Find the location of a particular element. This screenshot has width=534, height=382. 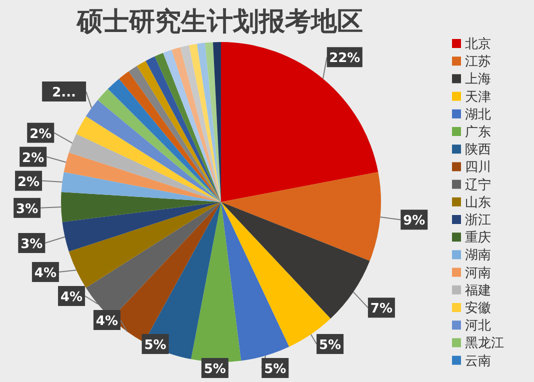

data-label: 9% is located at coordinates (414, 221).